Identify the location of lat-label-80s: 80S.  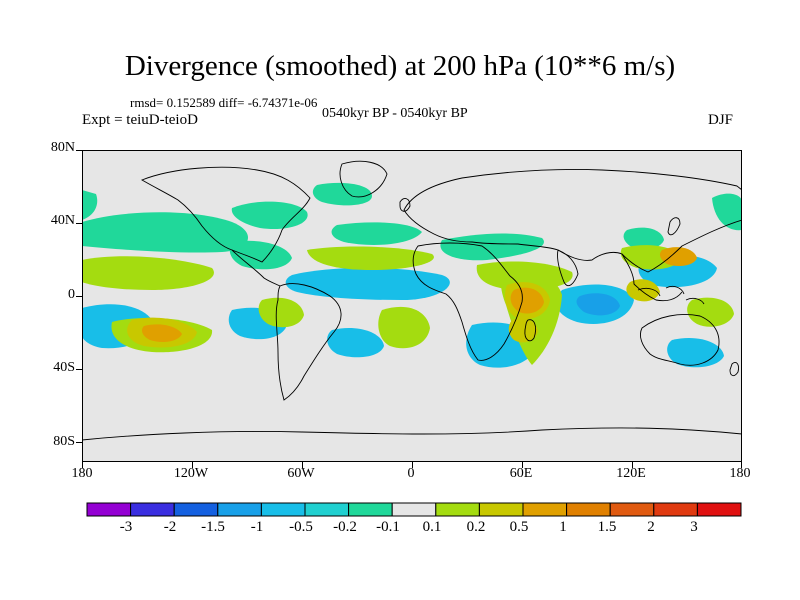
(64, 441).